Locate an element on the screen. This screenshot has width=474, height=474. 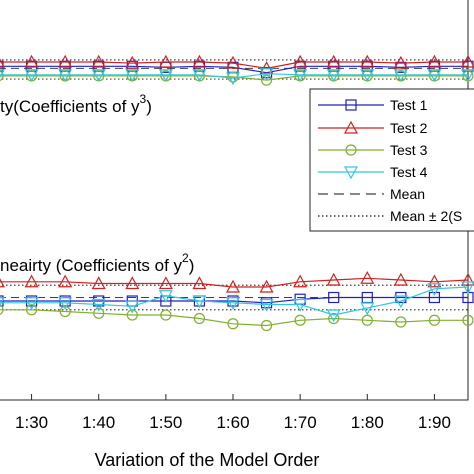
legend-marker-test2 is located at coordinates (351, 127).